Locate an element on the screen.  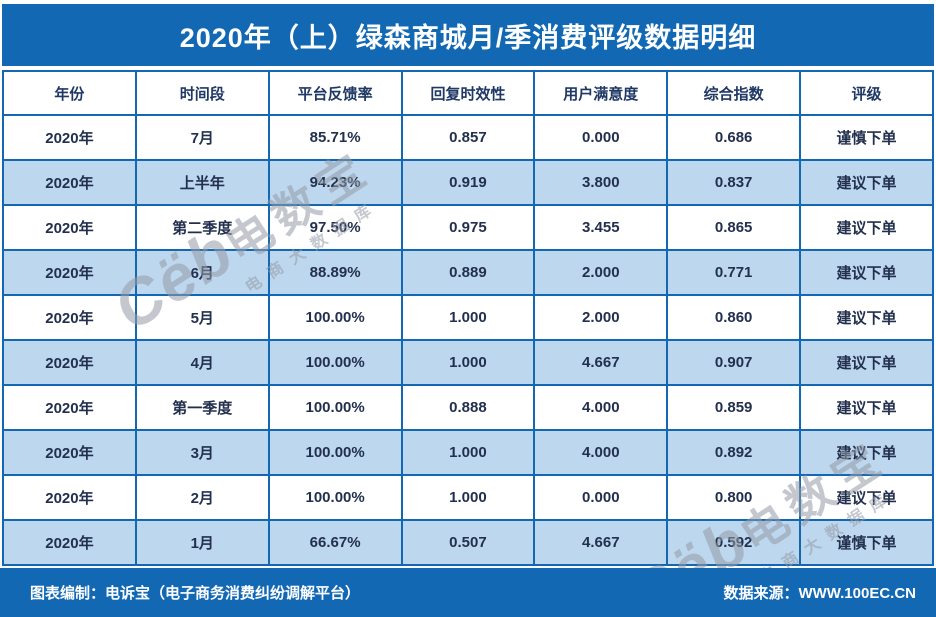
table-cell: 0.892 is located at coordinates (734, 452).